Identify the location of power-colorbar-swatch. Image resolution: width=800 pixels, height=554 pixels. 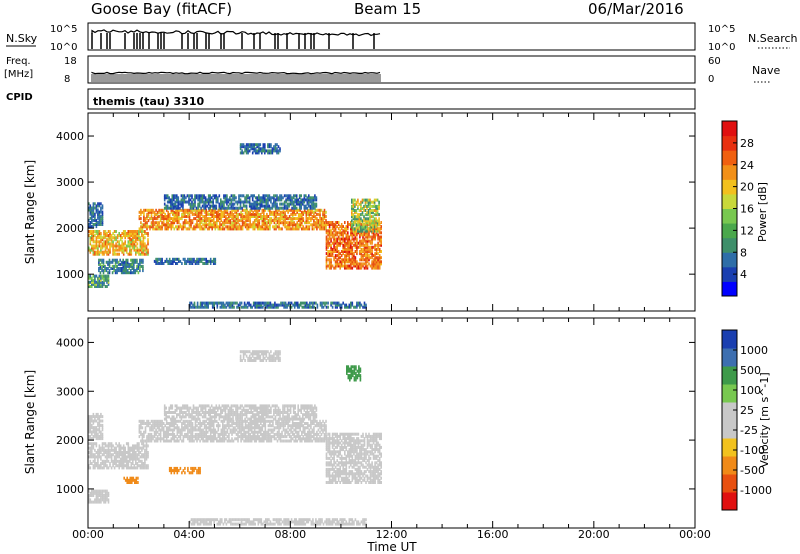
(729, 129).